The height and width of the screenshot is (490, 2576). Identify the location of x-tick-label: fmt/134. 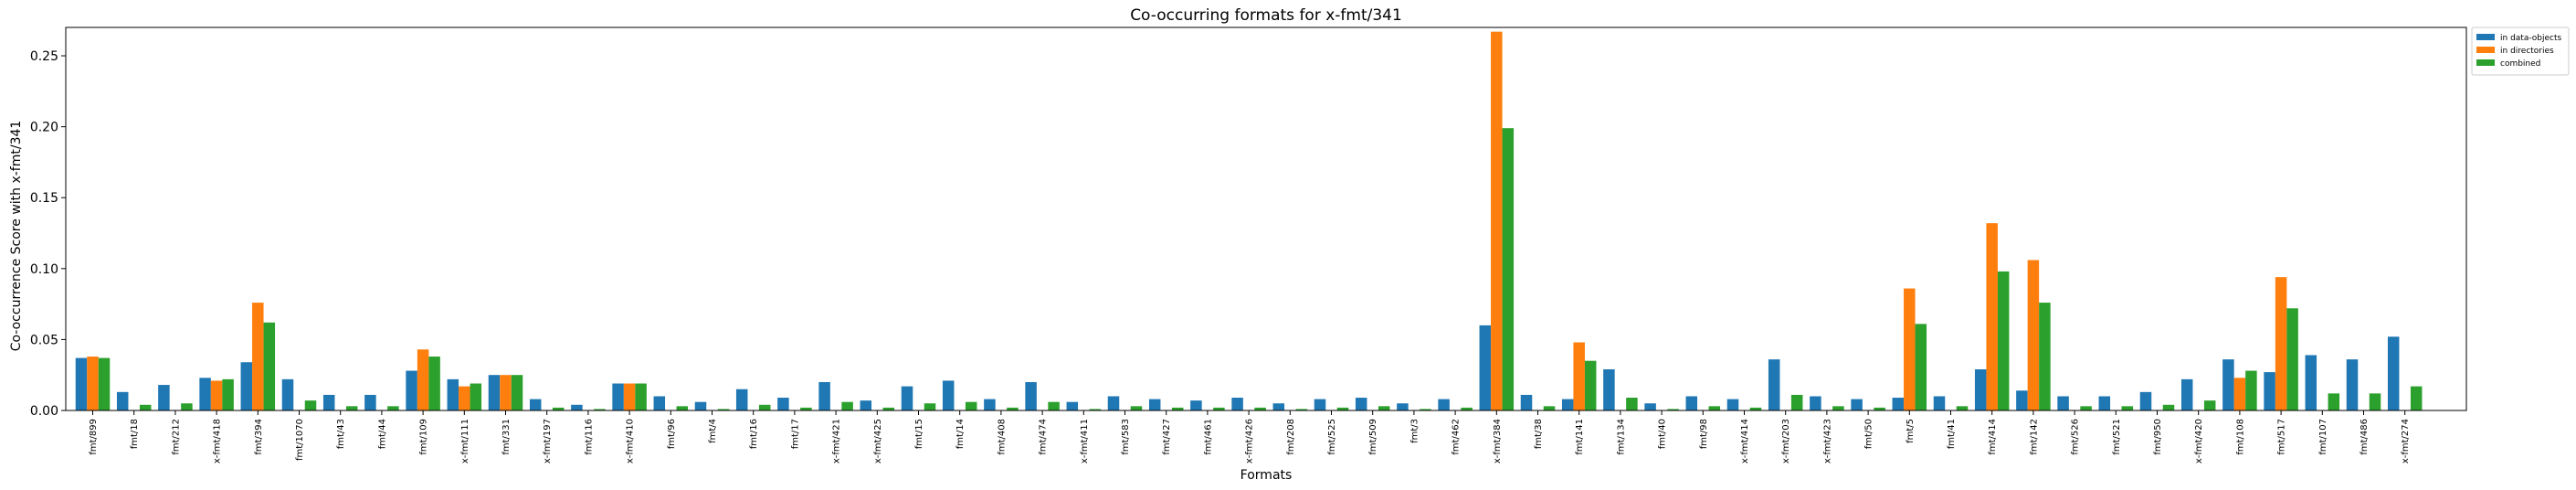
(1621, 437).